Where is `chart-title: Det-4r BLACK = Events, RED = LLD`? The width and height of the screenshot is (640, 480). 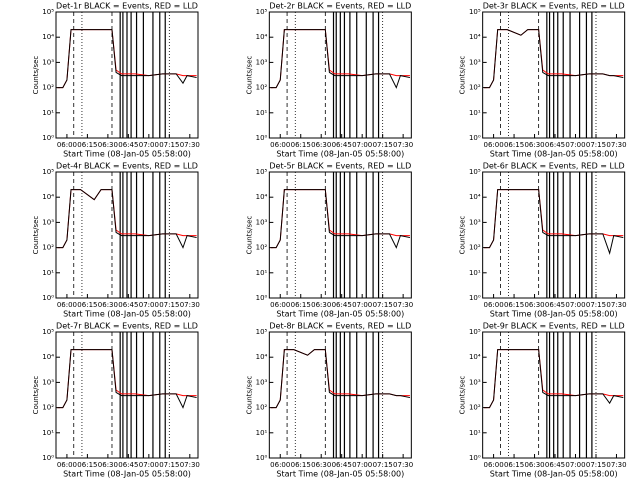
chart-title: Det-4r BLACK = Events, RED = LLD is located at coordinates (127, 166).